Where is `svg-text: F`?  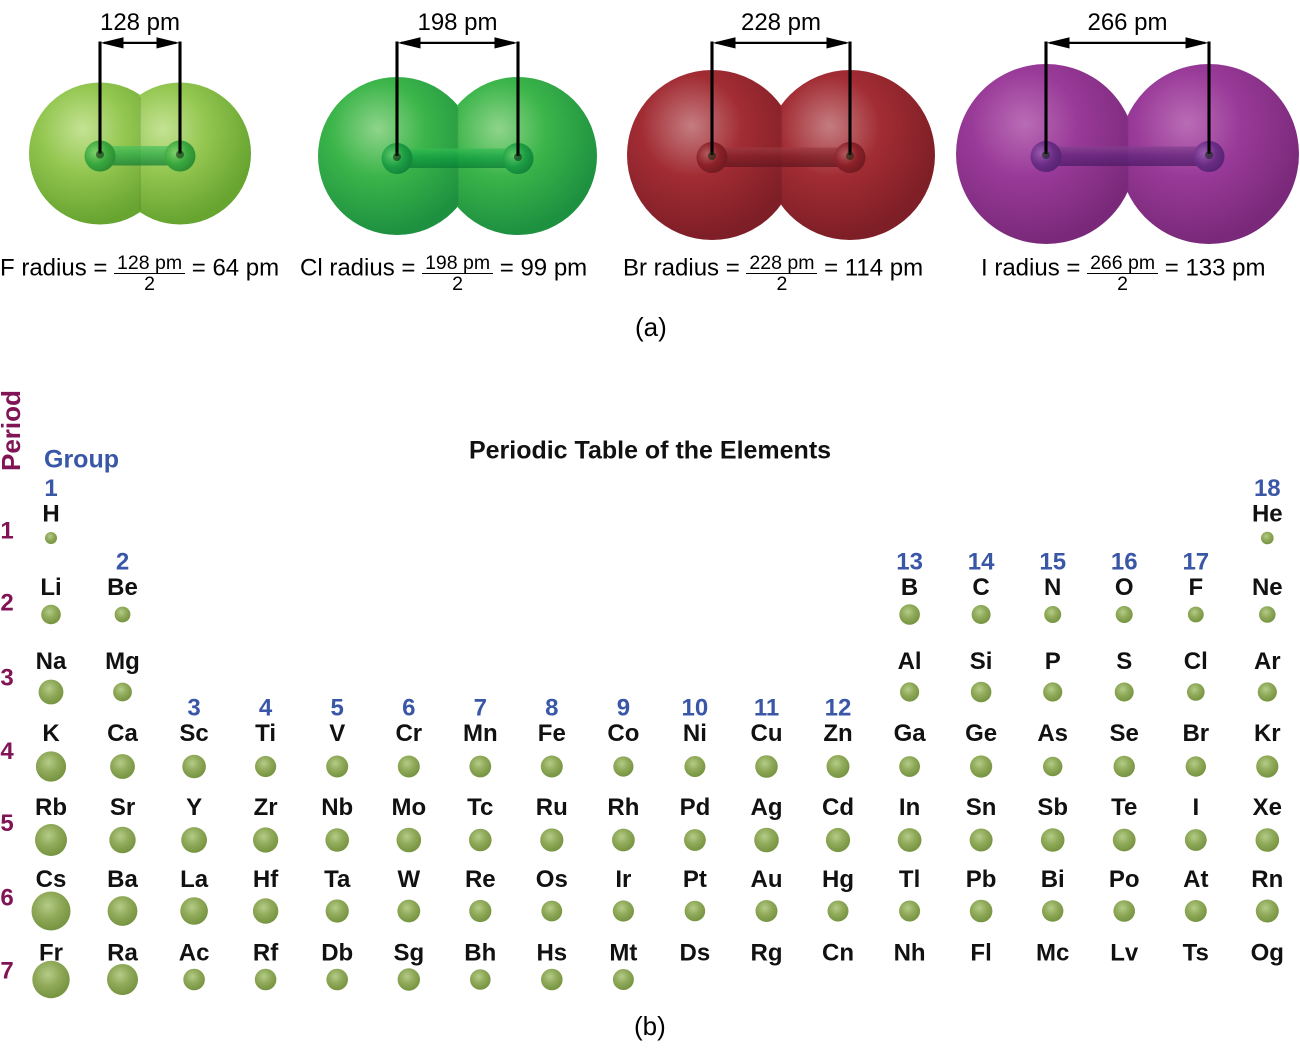 svg-text: F is located at coordinates (1195, 587).